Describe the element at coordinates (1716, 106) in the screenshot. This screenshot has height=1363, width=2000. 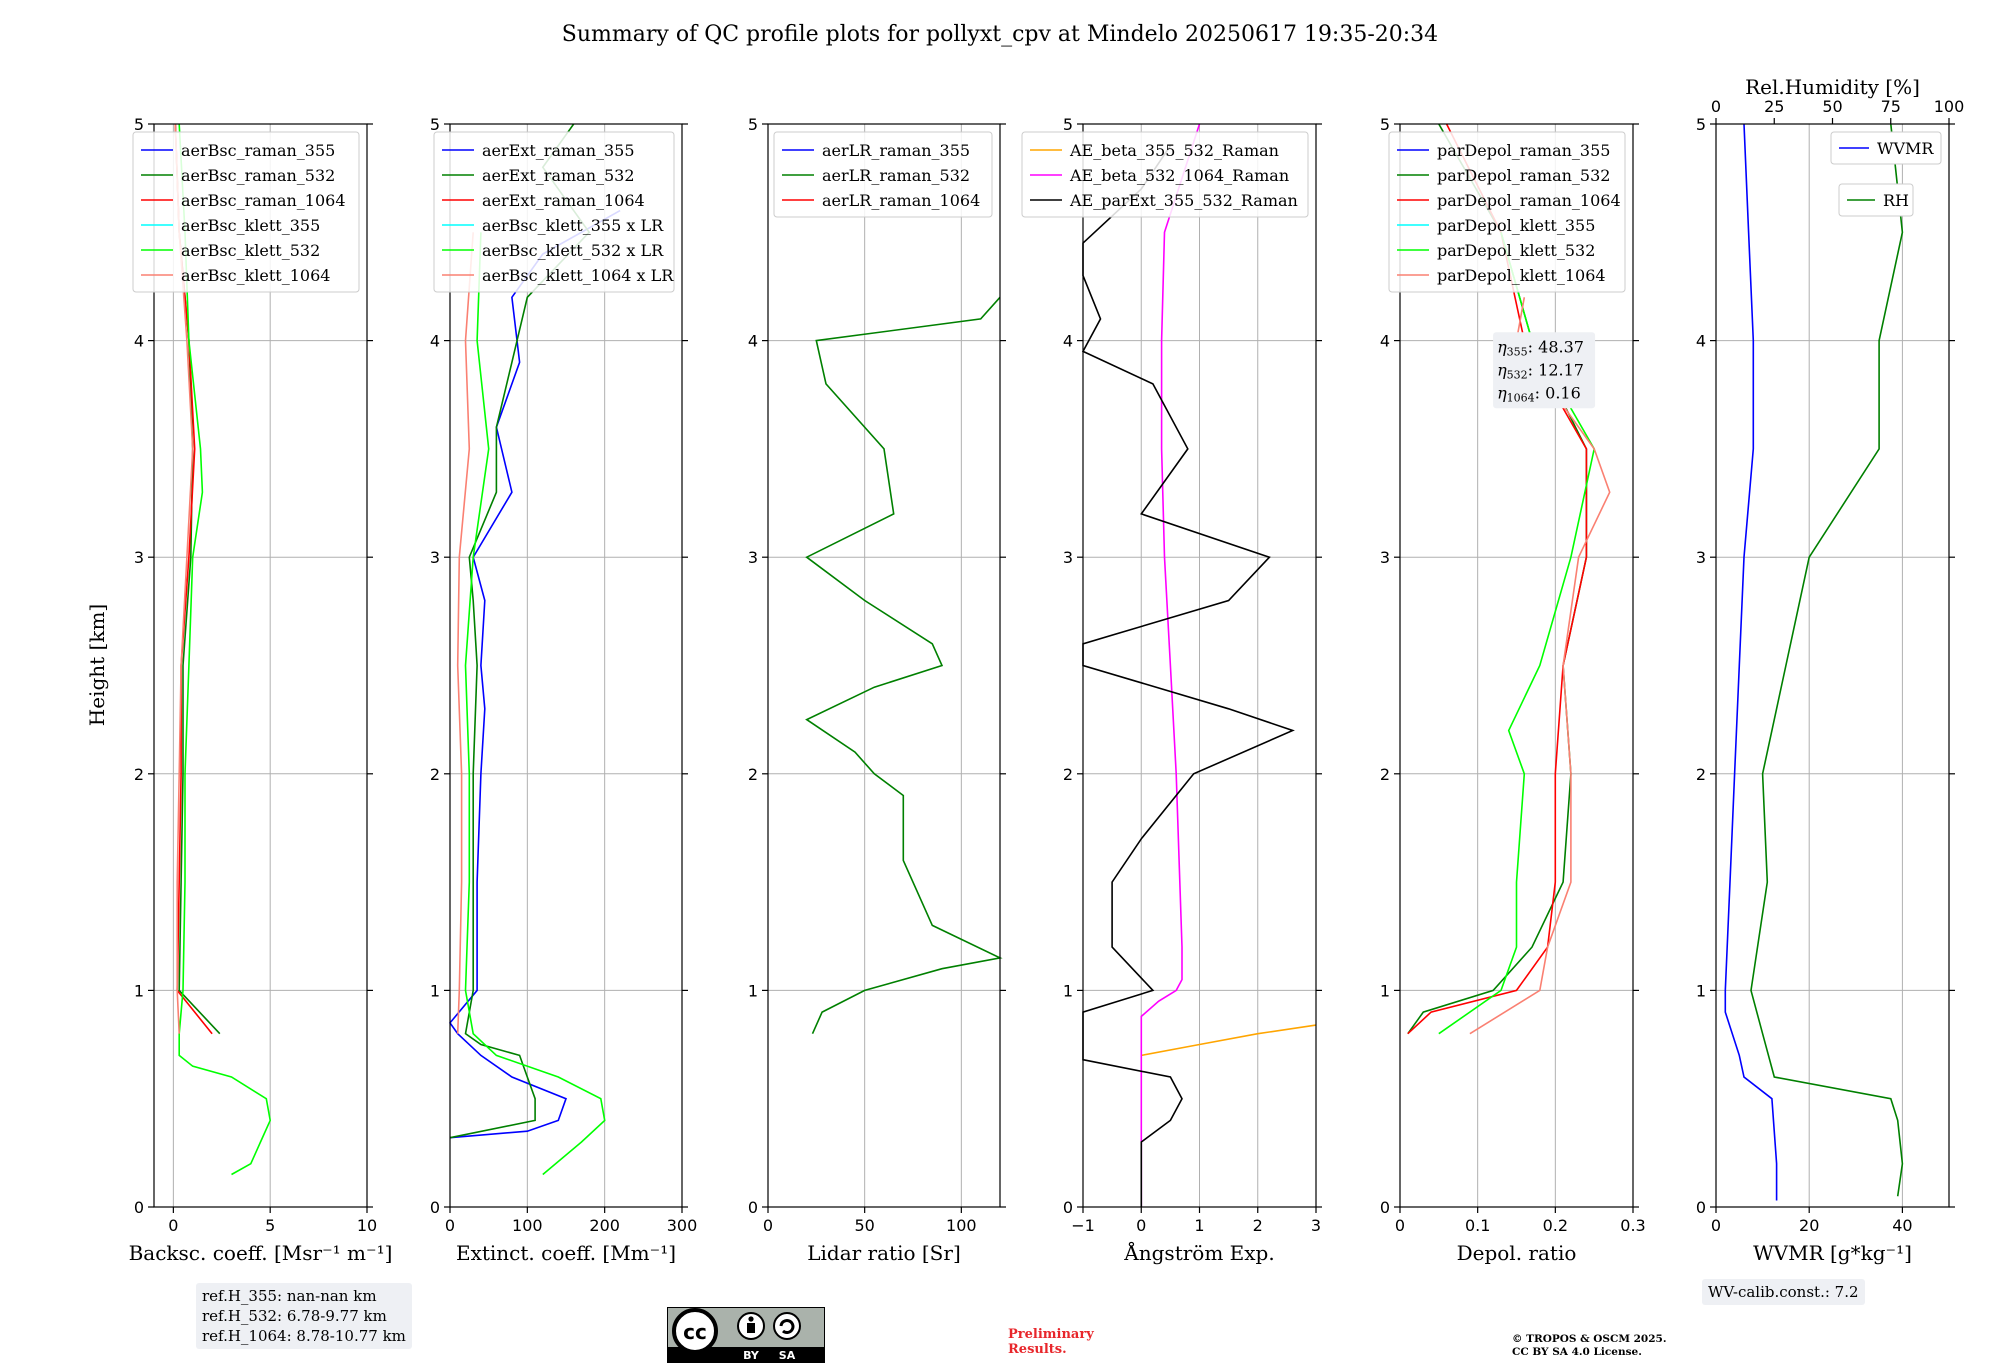
I see `x2-tick-label: 0` at that location.